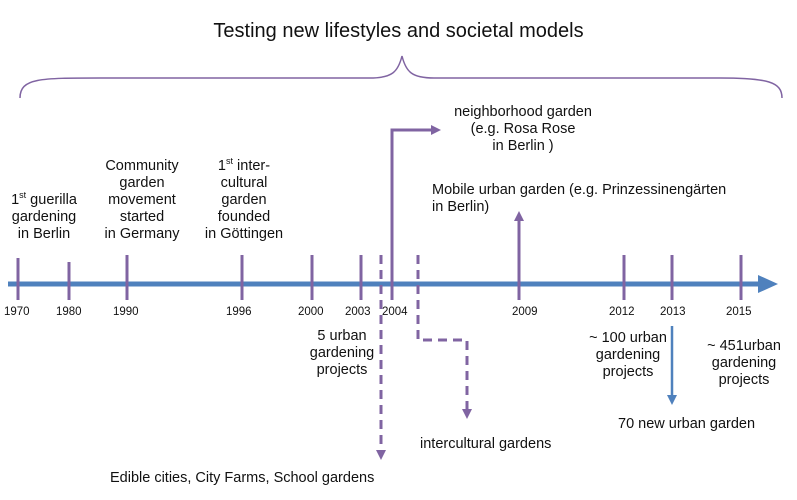 The image size is (797, 500). What do you see at coordinates (673, 312) in the screenshot?
I see `year-label-2013: 2013` at bounding box center [673, 312].